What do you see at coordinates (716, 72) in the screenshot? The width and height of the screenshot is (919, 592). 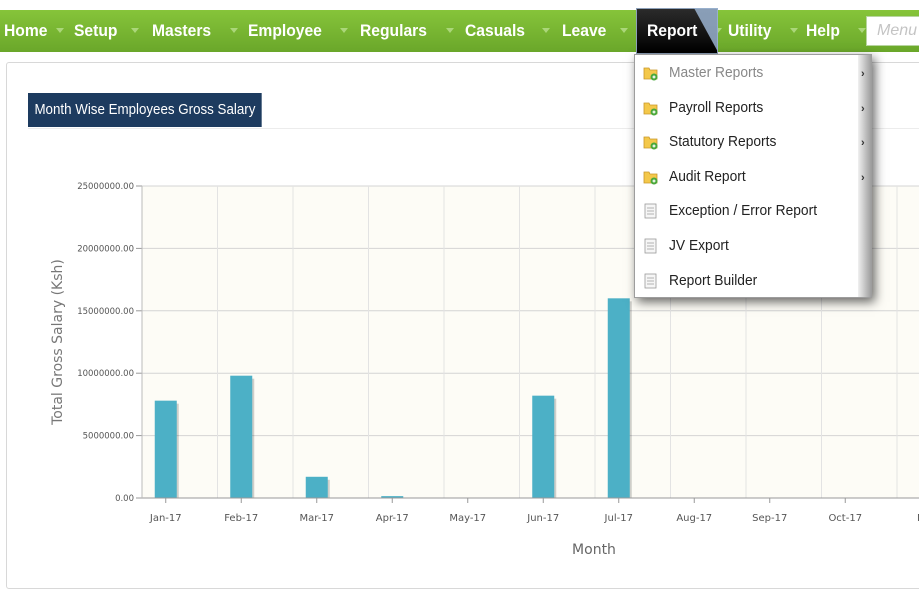 I see `menu-item-label: Master Reports` at bounding box center [716, 72].